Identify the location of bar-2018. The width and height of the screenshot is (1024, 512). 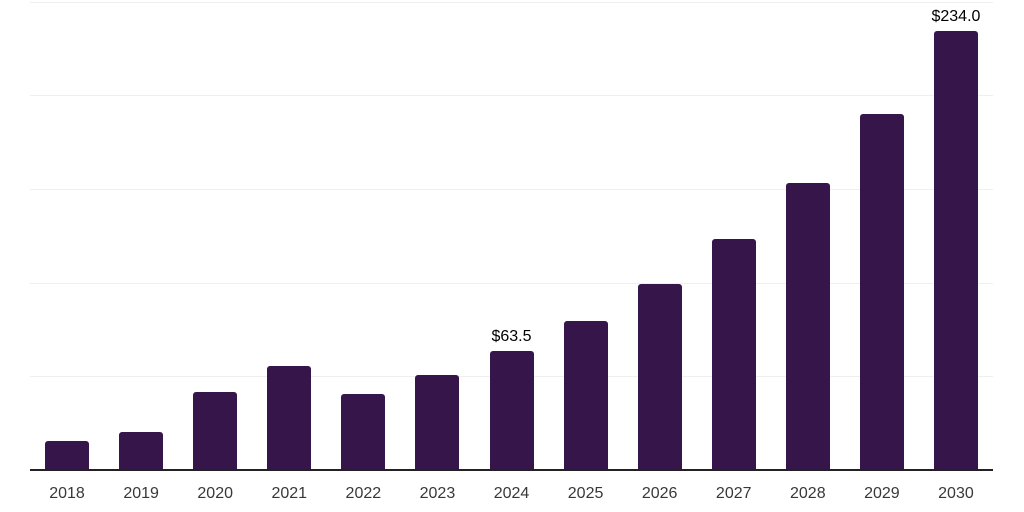
(67, 455).